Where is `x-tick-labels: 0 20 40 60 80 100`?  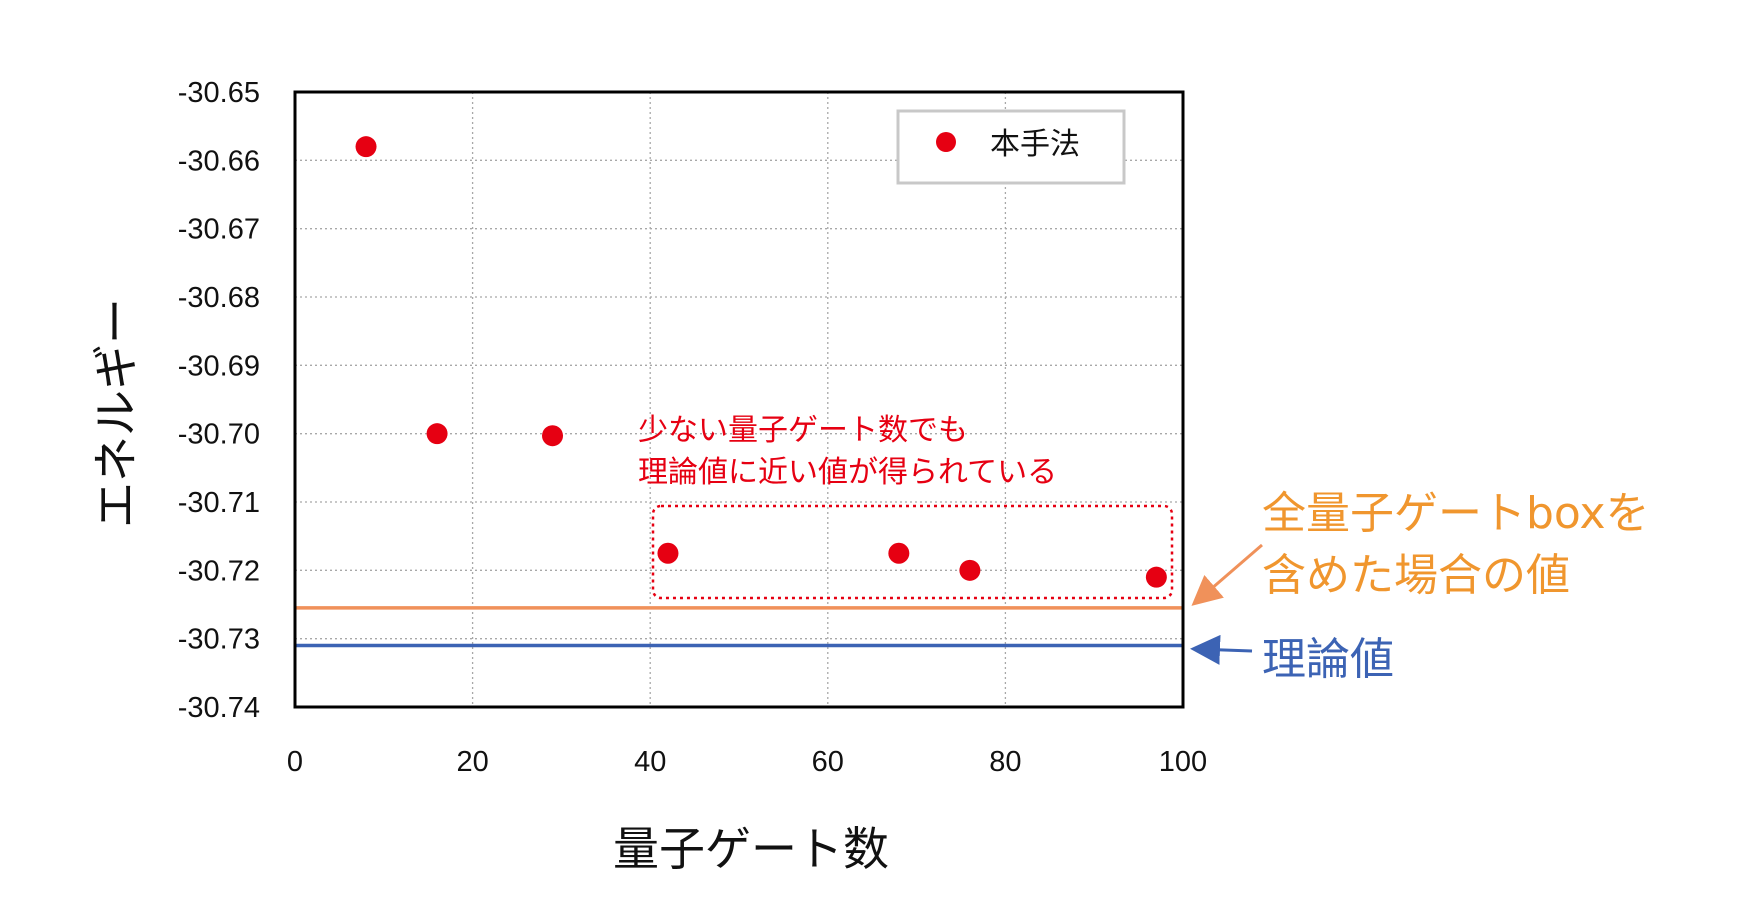
x-tick-labels: 0 20 40 60 80 100 is located at coordinates (747, 762).